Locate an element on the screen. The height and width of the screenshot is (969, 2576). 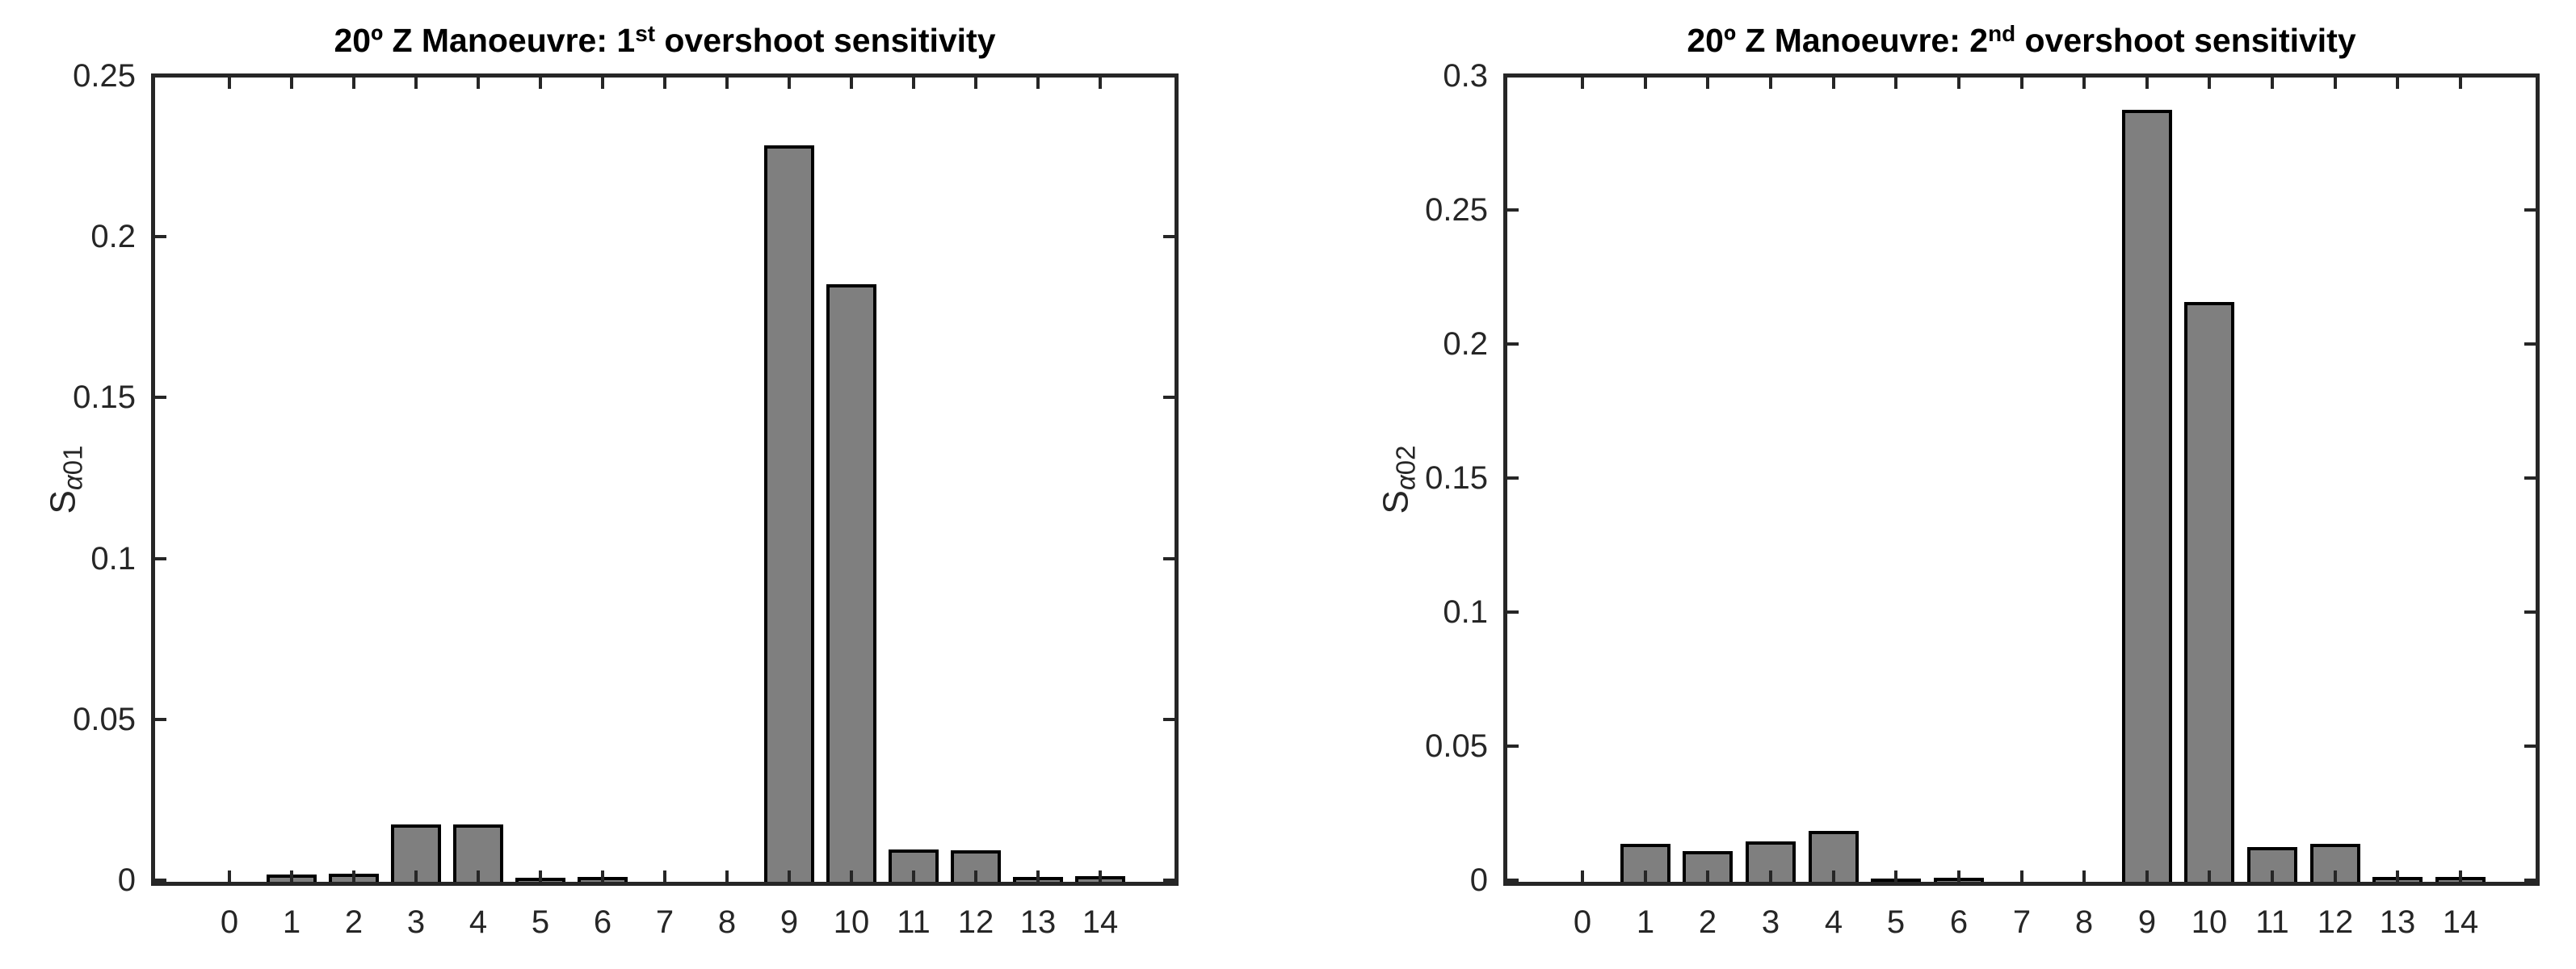
chart1-y-tick-label-0.2: 0.2 is located at coordinates (113, 237).